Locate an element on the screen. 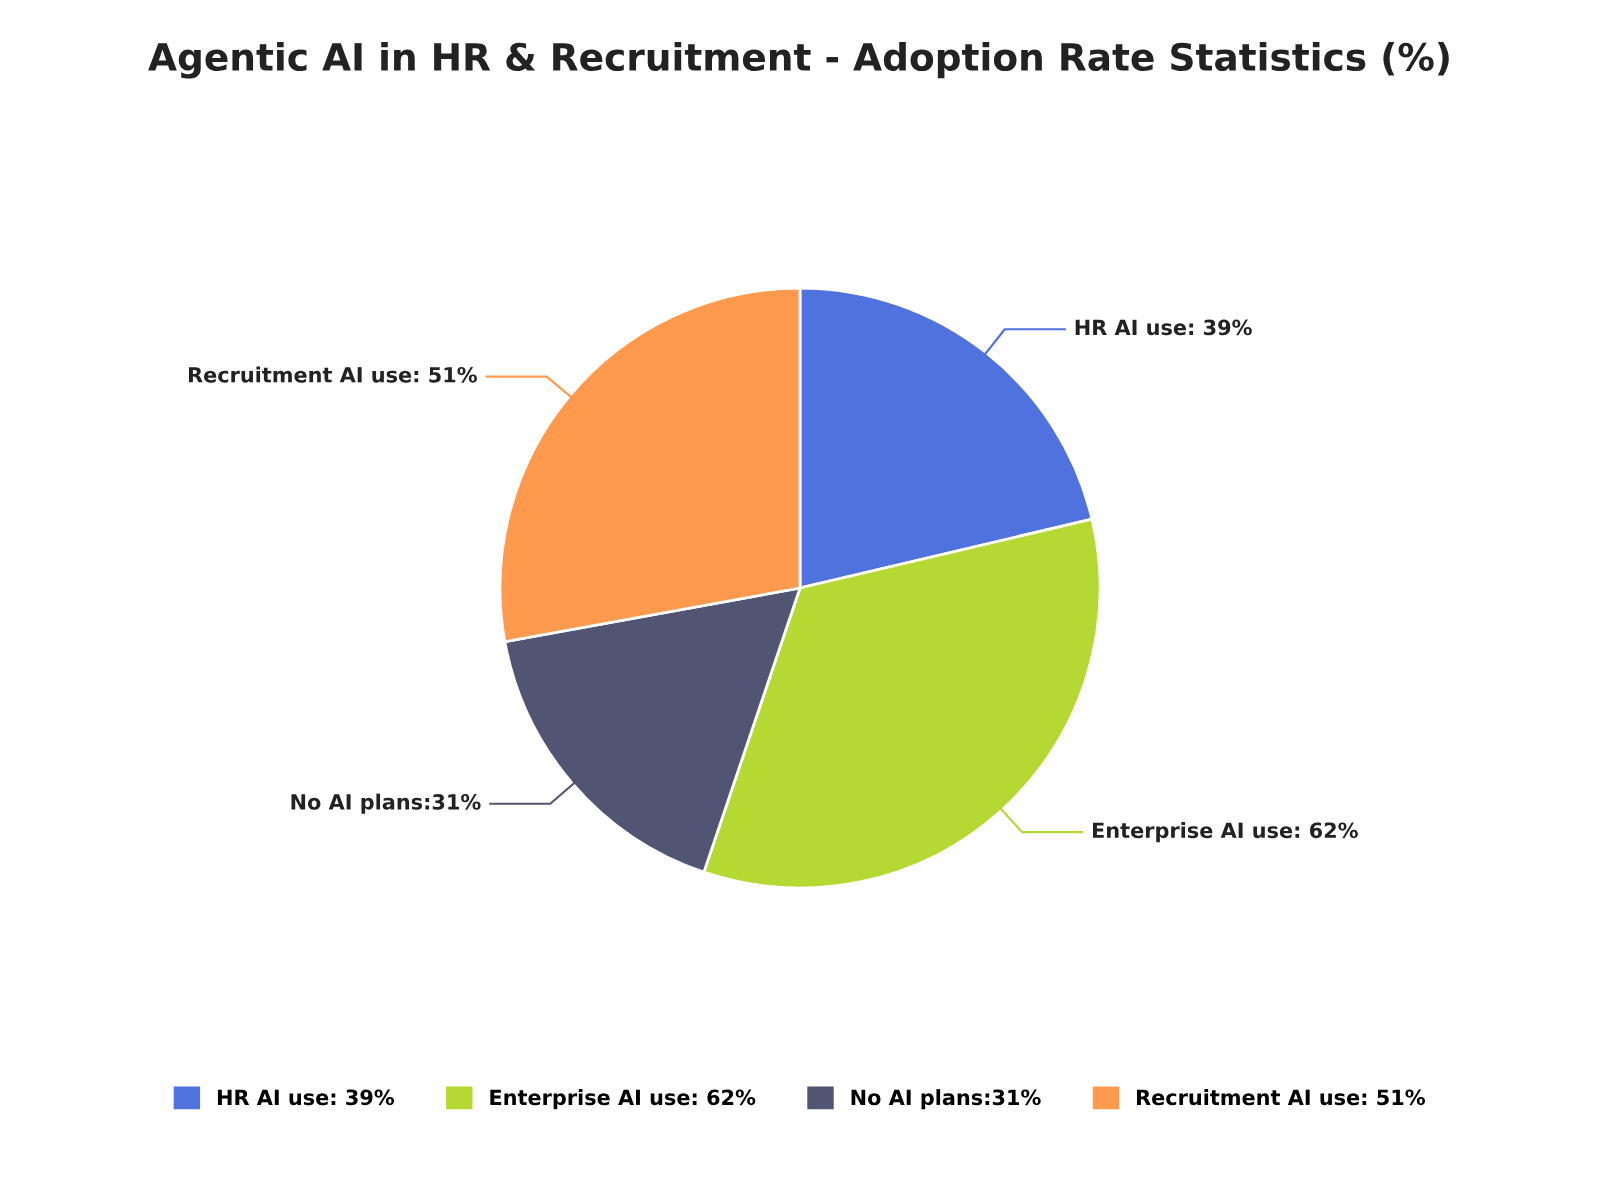 The width and height of the screenshot is (1600, 1200). slice-label: Recruitment AI use: 51% is located at coordinates (332, 374).